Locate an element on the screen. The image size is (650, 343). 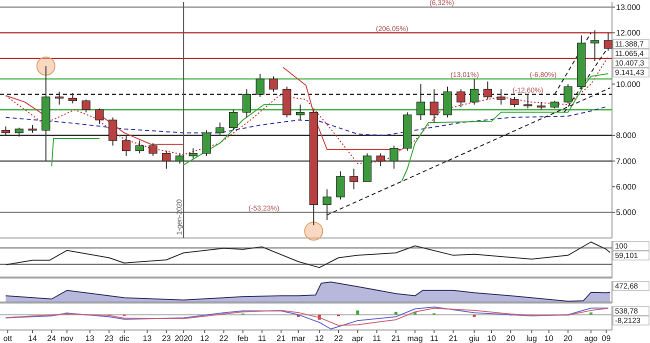
x-tick-label: apr is located at coordinates (358, 338).